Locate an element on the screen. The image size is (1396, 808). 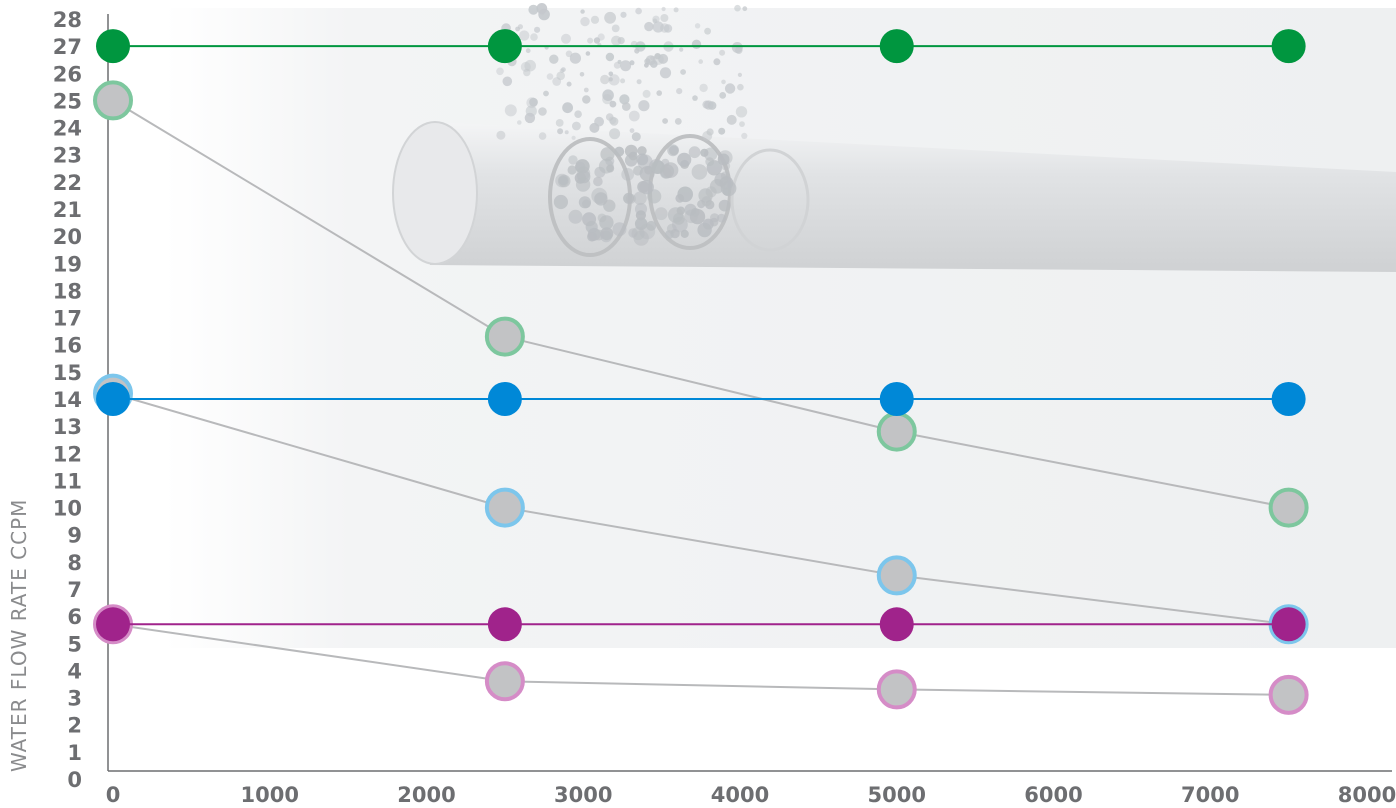
y-tick-label: 13 is located at coordinates (67, 427).